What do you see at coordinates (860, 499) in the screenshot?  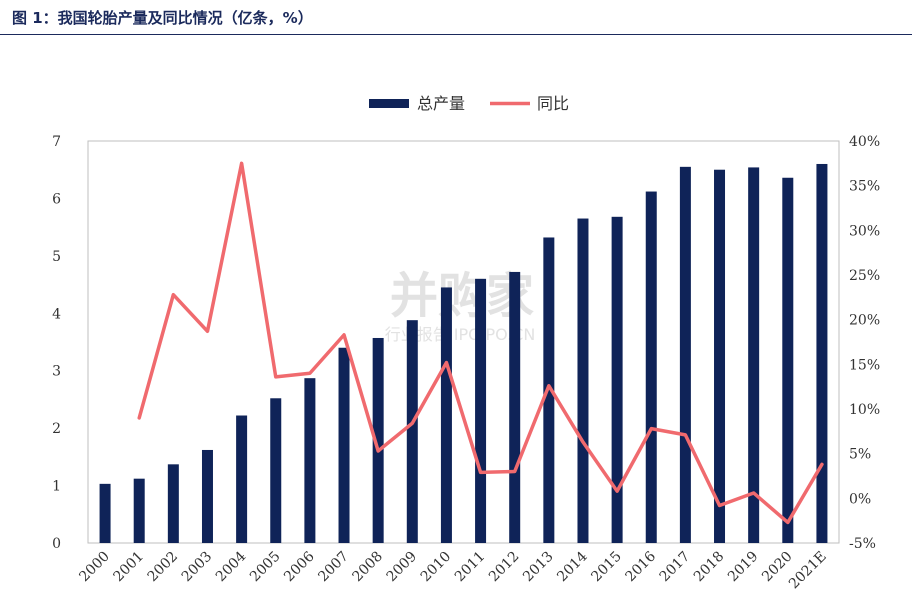 I see `right-tick-label: 0%` at bounding box center [860, 499].